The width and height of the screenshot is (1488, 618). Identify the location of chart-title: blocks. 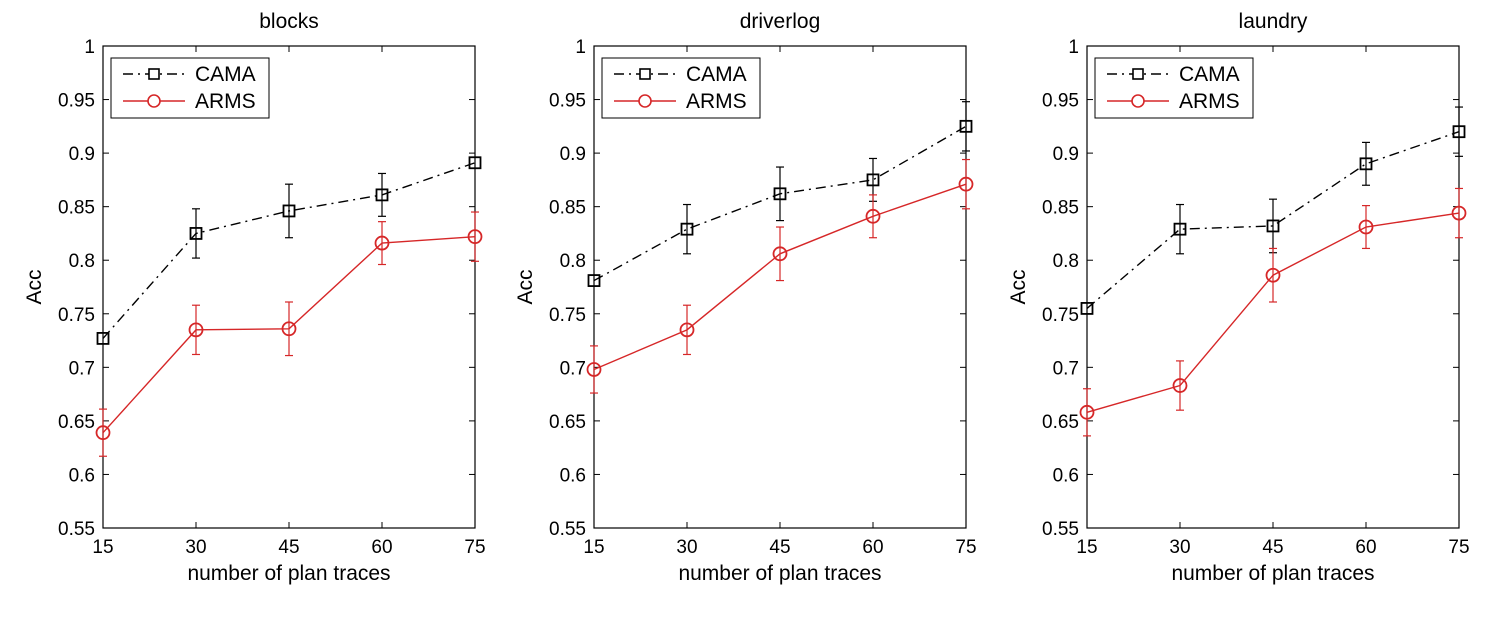
(289, 21).